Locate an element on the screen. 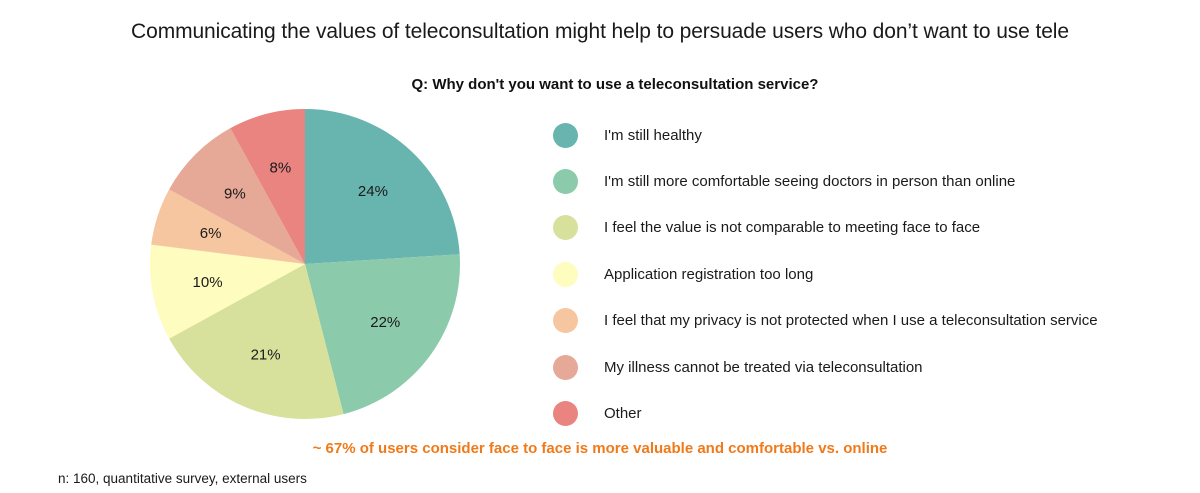 This screenshot has width=1200, height=493. legend-label-3: Application registration too long is located at coordinates (709, 274).